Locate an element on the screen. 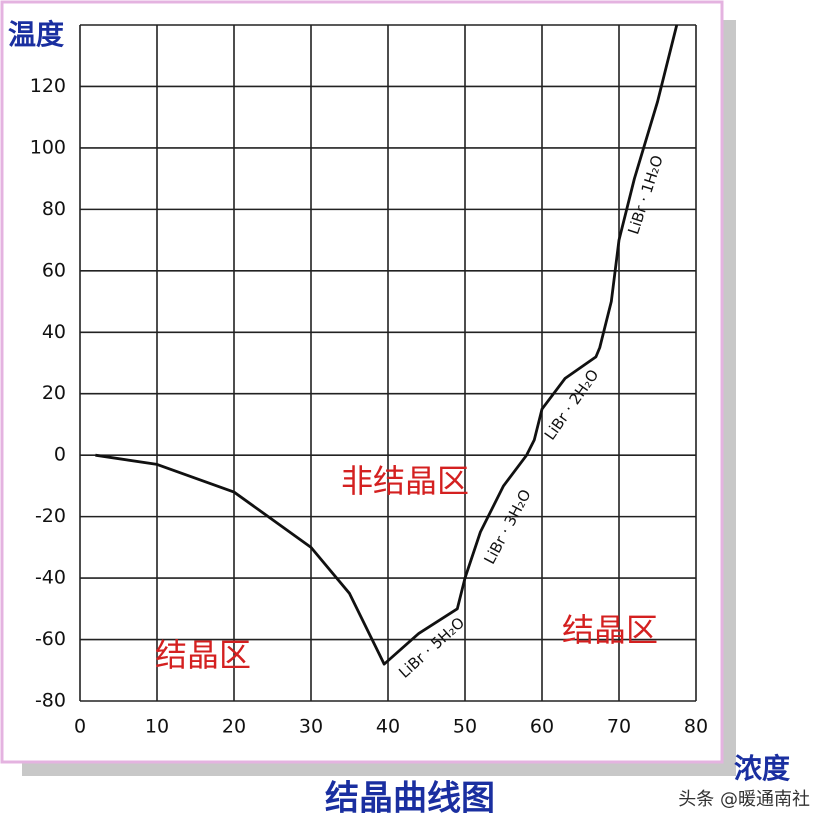 The width and height of the screenshot is (818, 830). x-tick-label: 30 is located at coordinates (311, 727).